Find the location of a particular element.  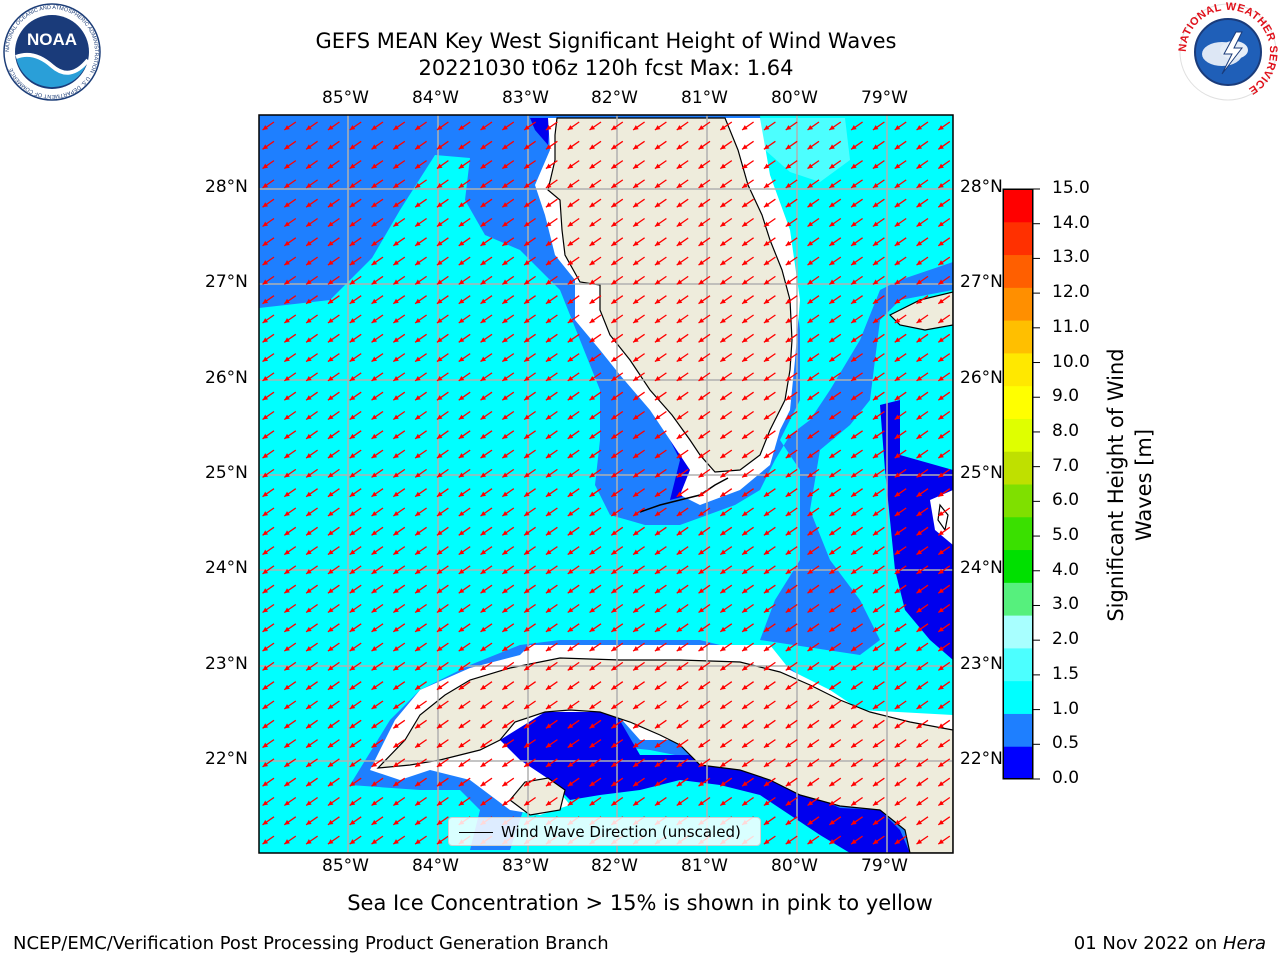

lon-label-top: 82°W is located at coordinates (614, 98).